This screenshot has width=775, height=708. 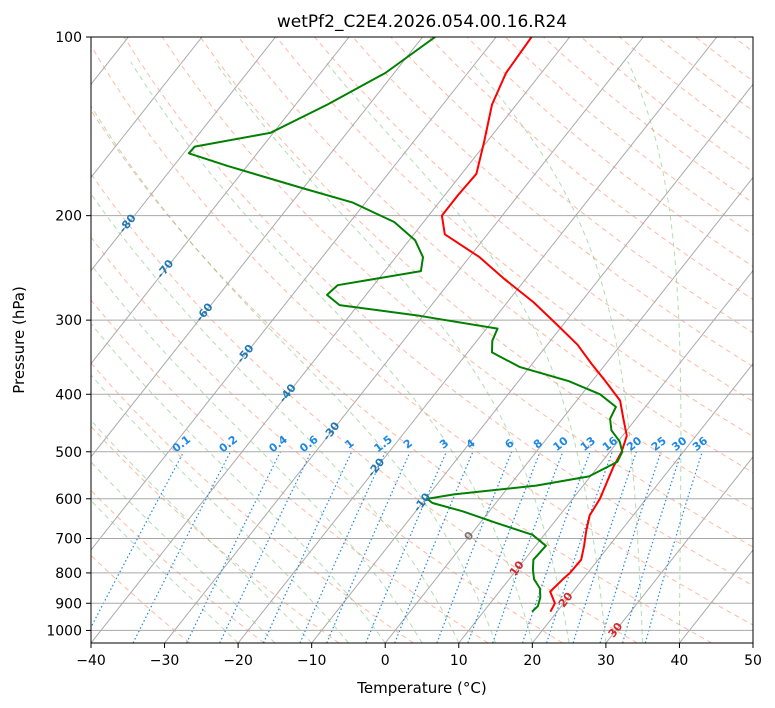 I want to click on x-axis-title: Temperature (°C), so click(x=421, y=688).